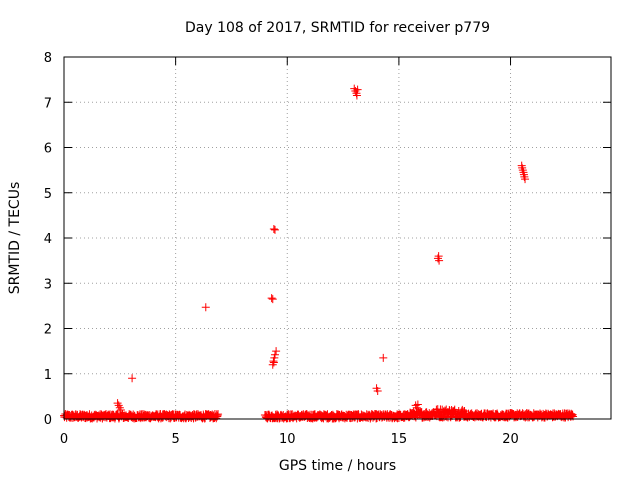 The height and width of the screenshot is (480, 640). I want to click on y-tick-label: 4, so click(48, 239).